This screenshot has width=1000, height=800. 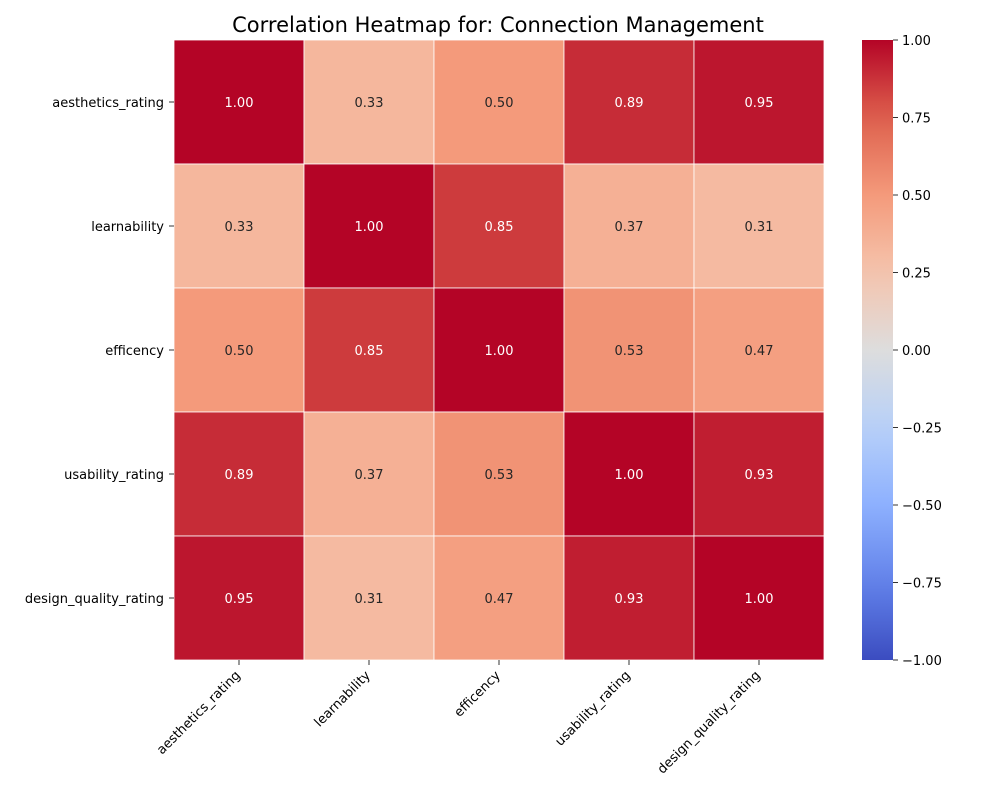 I want to click on colorbar: 1.00 0.75 0.50 0.25 0.00 −0.25 −0.50 −0.75 −1.00, so click(x=902, y=351).